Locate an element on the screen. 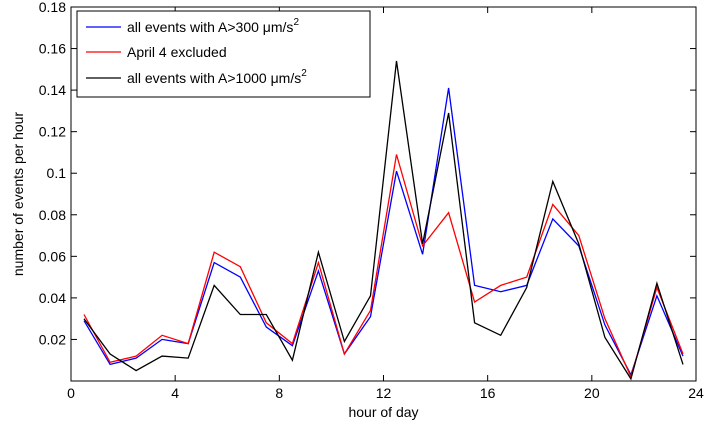 The image size is (709, 428). legend-entry-3: all events with A>1000 μm/s2 is located at coordinates (217, 77).